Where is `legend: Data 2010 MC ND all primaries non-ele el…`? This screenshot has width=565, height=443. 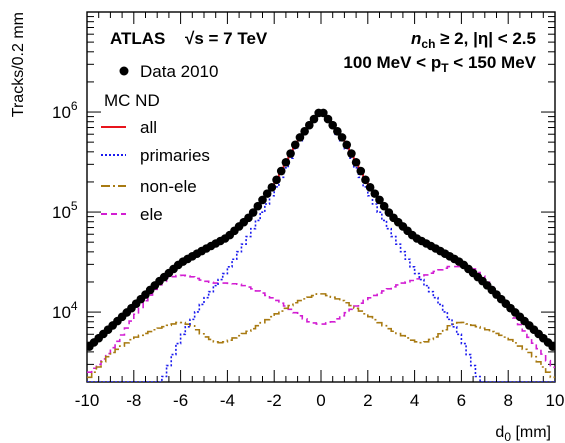
legend: Data 2010 MC ND all primaries non-ele el… is located at coordinates (159, 143).